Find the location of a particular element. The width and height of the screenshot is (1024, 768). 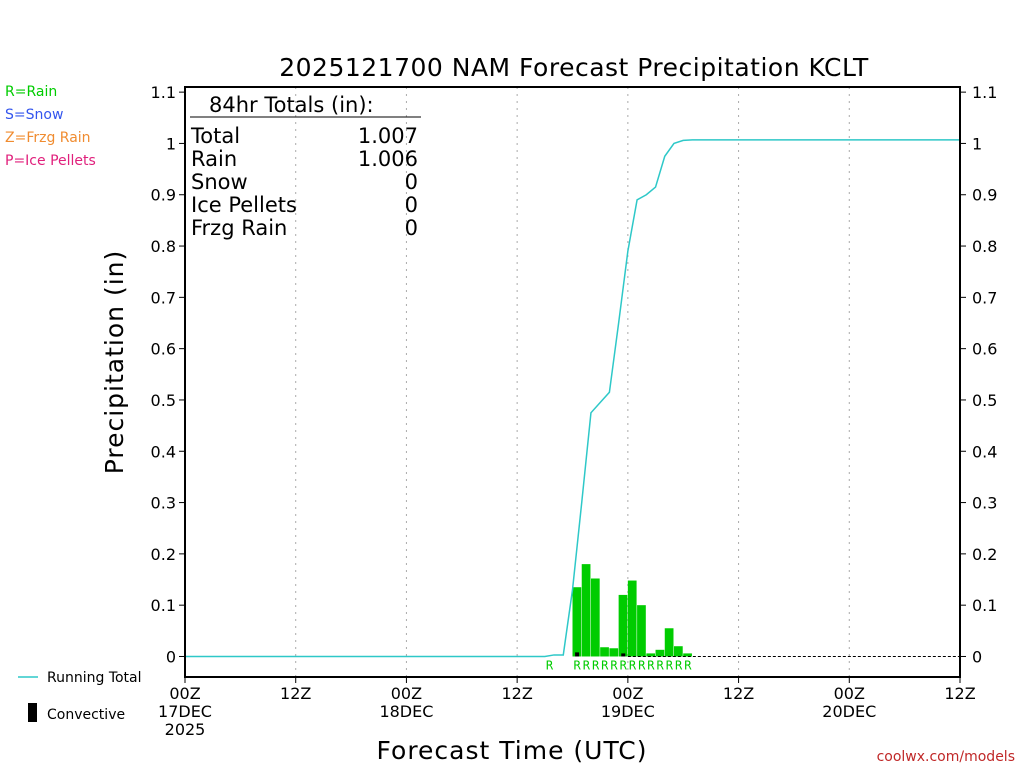

y-tick-label-right: 0.2 is located at coordinates (984, 554).